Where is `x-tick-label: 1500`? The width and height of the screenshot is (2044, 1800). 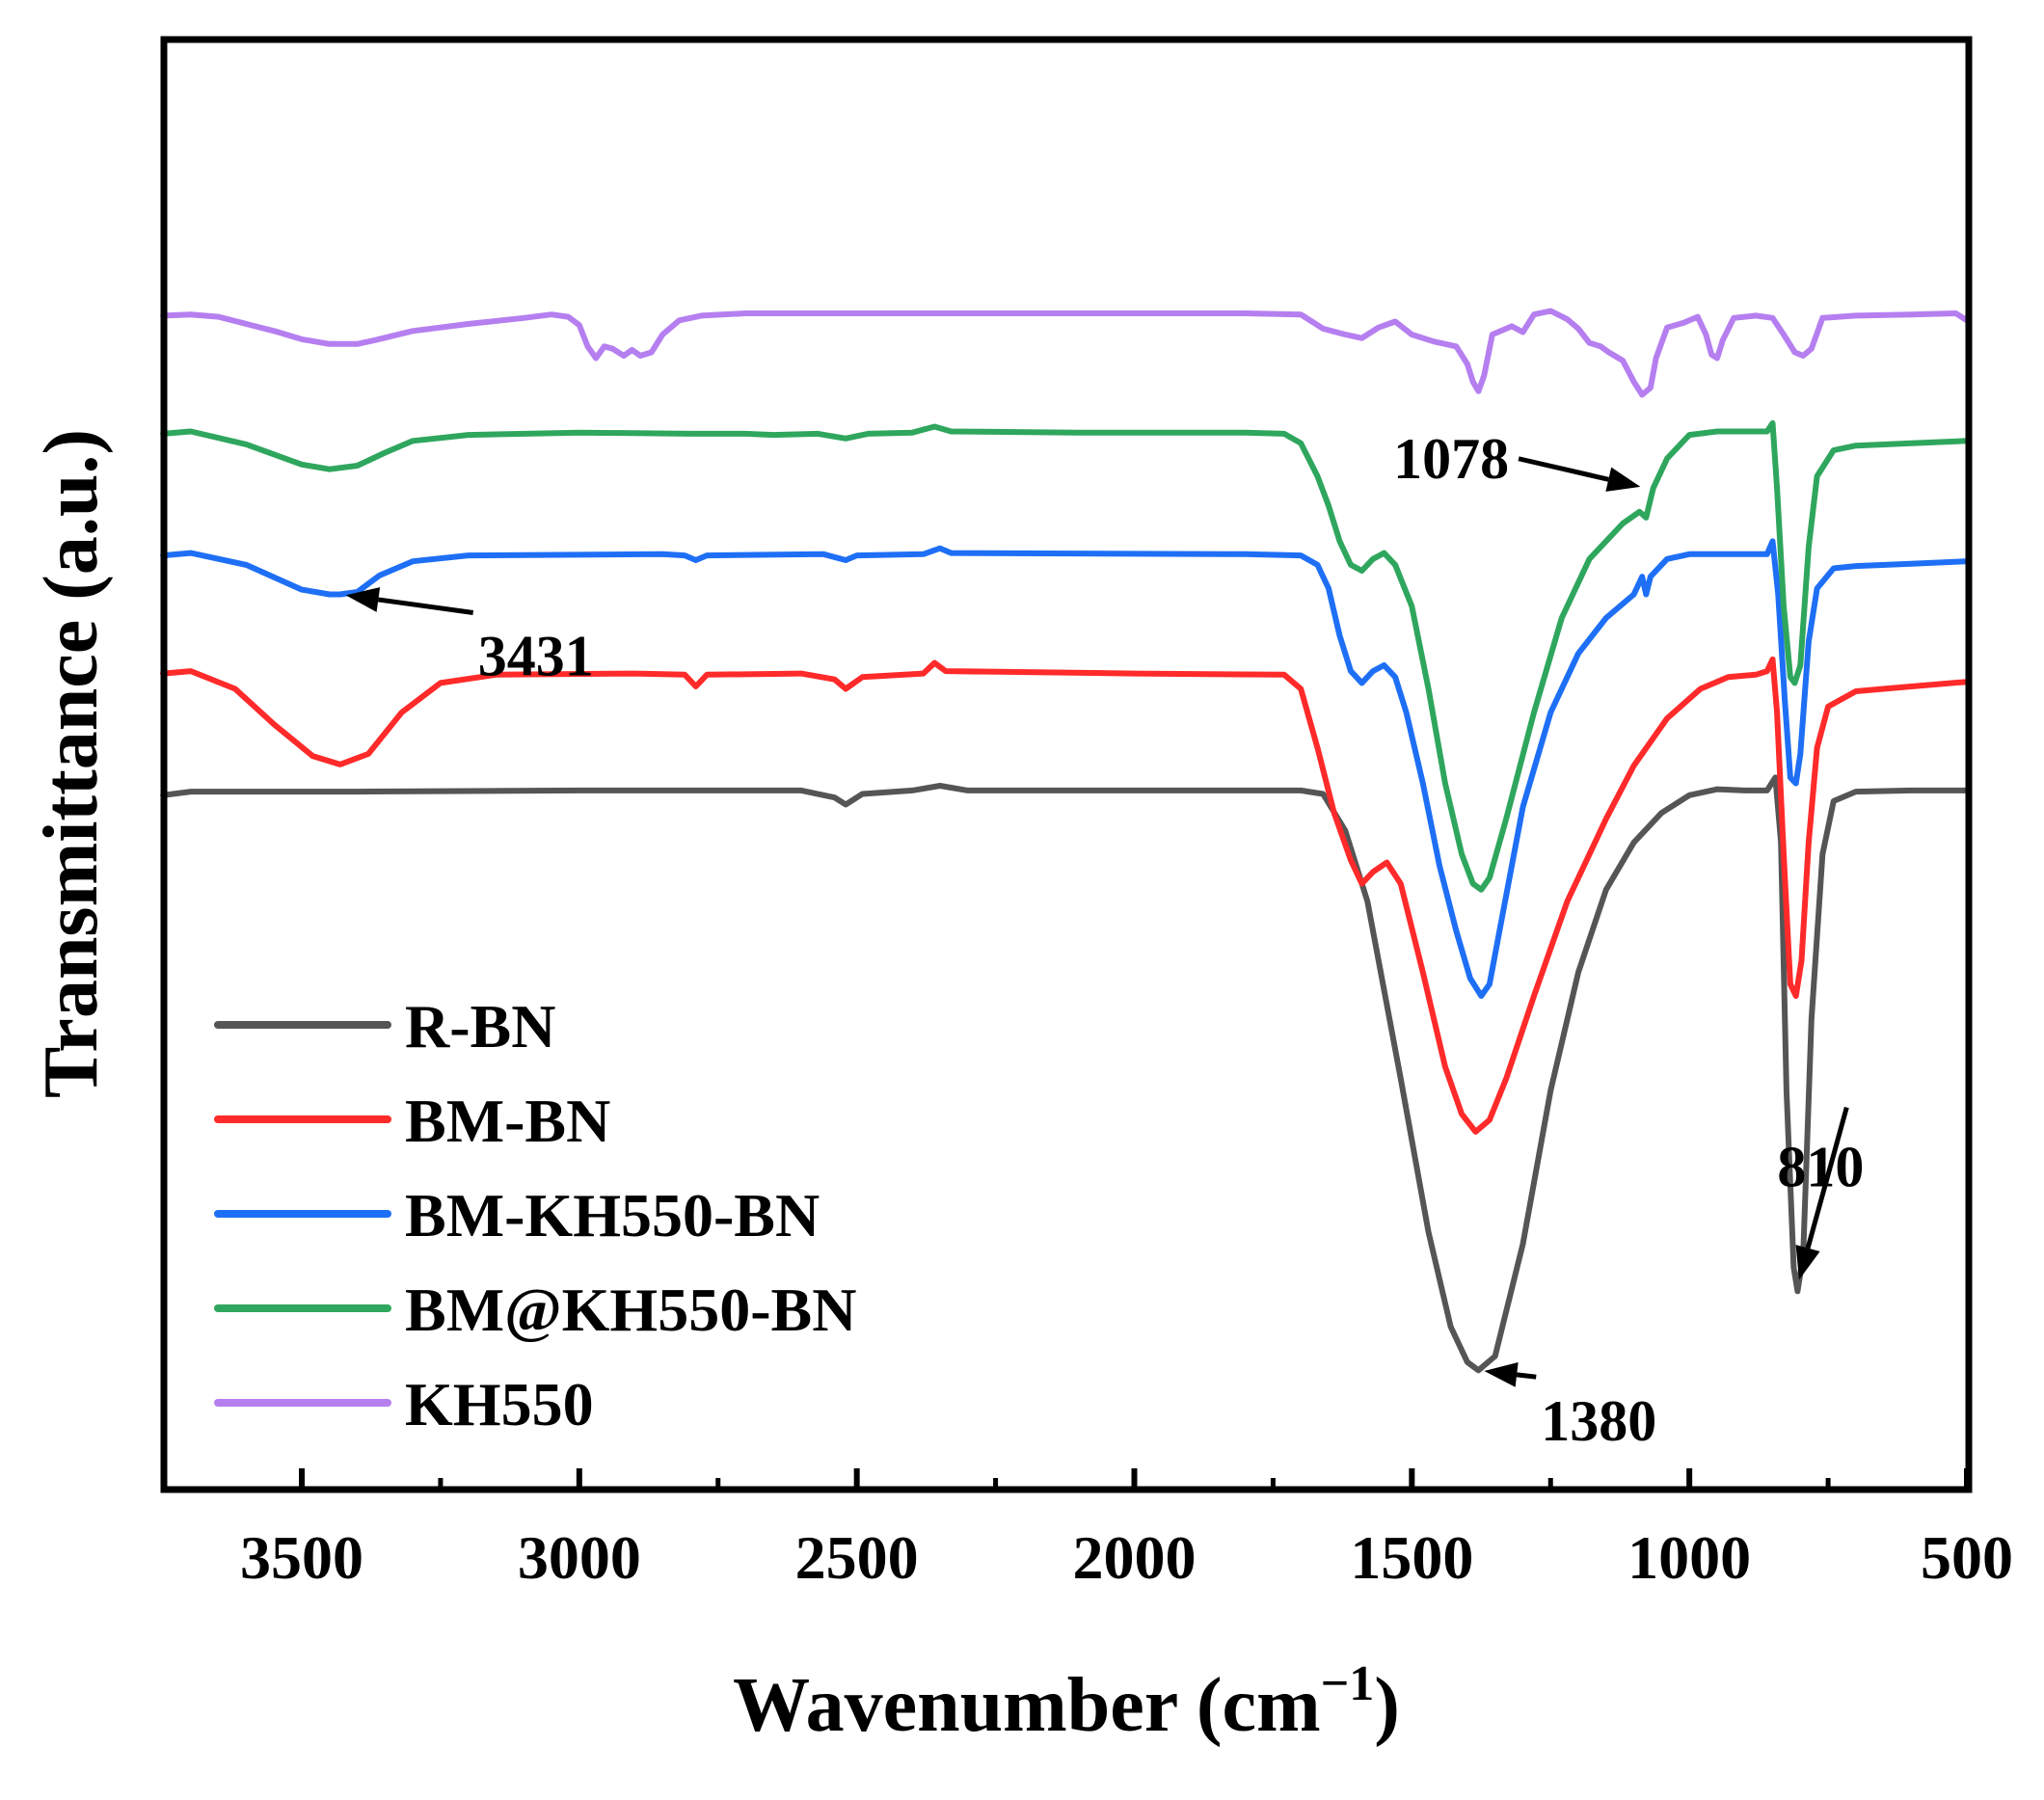
x-tick-label: 1500 is located at coordinates (1411, 1557).